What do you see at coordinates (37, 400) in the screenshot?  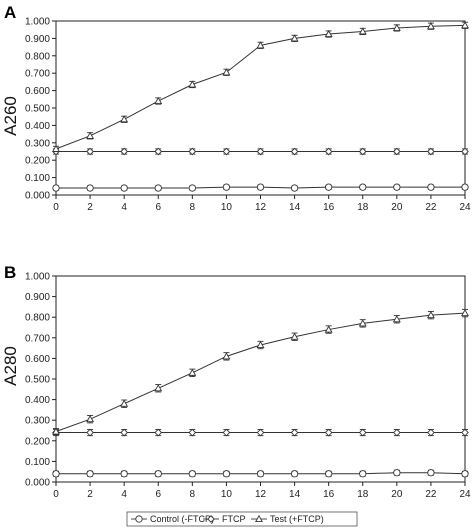 I see `panel-b-ytick-label: 0.400` at bounding box center [37, 400].